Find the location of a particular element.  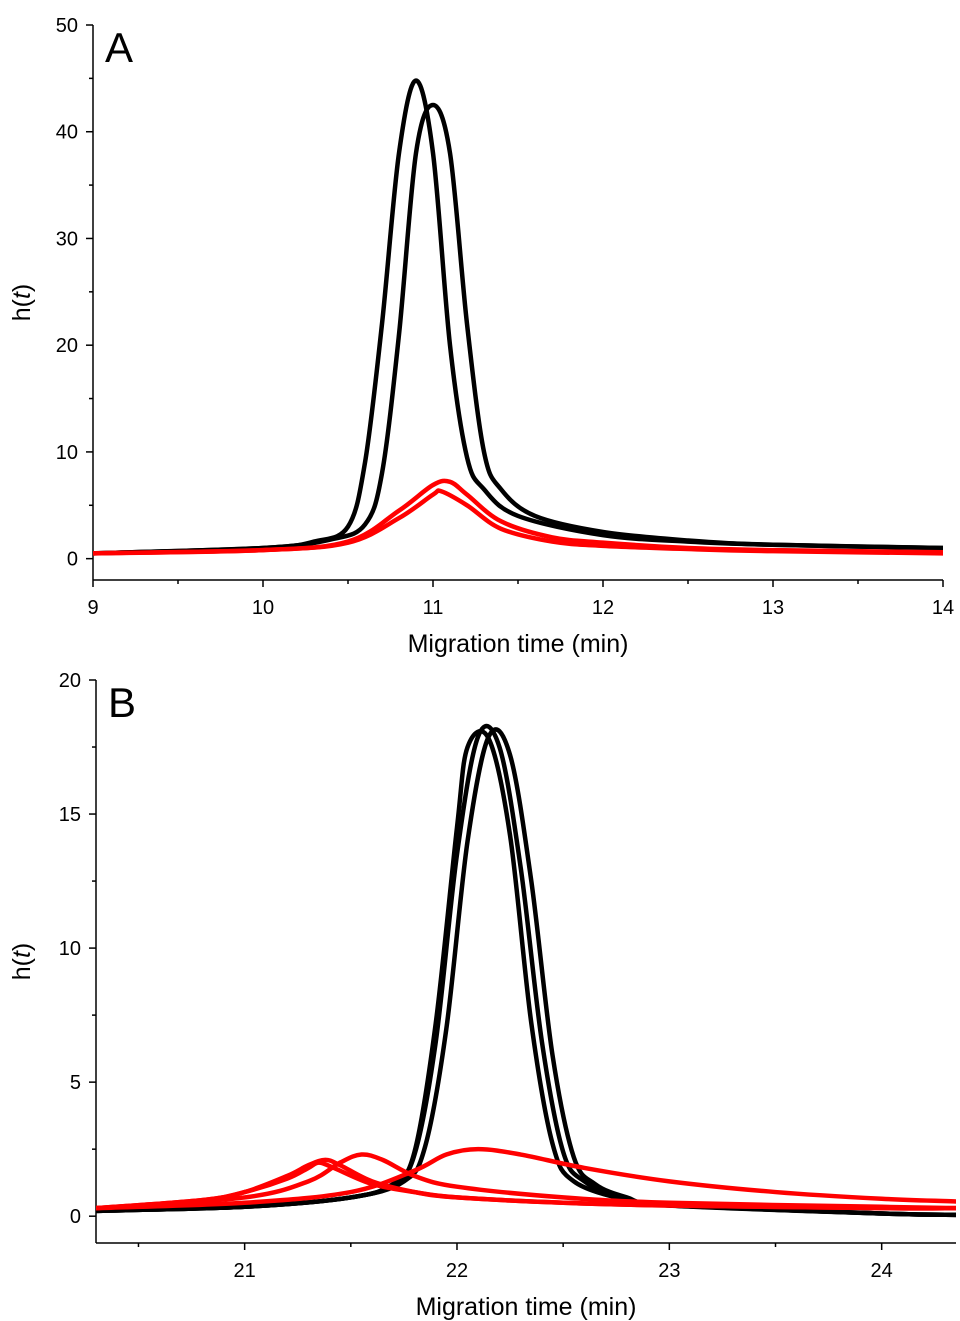

x-tick-label: 14 is located at coordinates (943, 608).